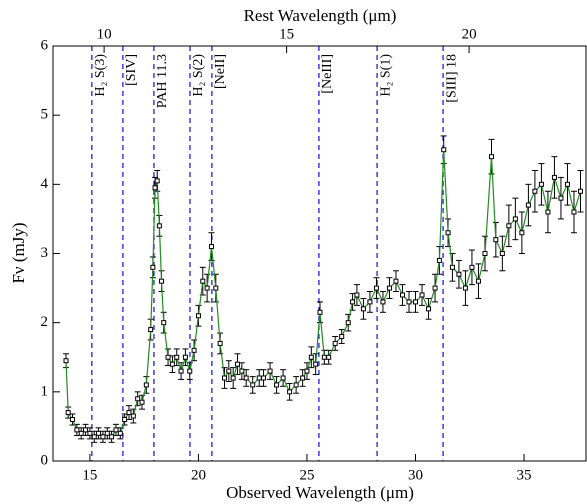 The image size is (587, 504). What do you see at coordinates (45, 45) in the screenshot?
I see `y-tick-label: 6` at bounding box center [45, 45].